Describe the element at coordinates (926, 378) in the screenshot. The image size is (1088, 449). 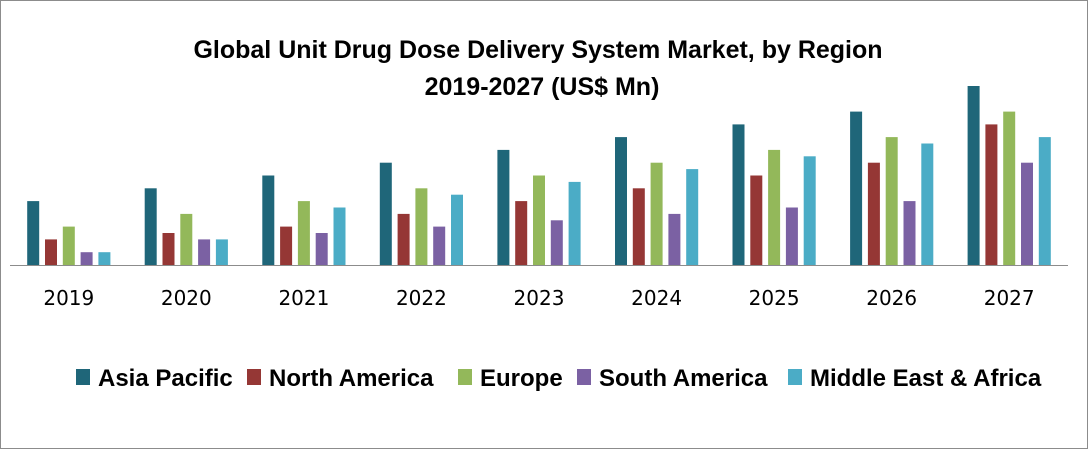
I see `legend-label: Middle East & Africa` at that location.